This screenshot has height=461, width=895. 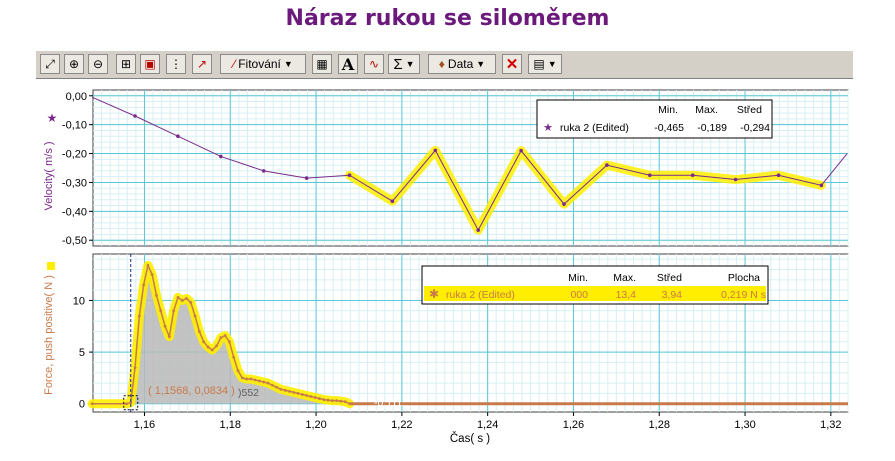 I want to click on y-tick-label: -0,50, so click(x=74, y=241).